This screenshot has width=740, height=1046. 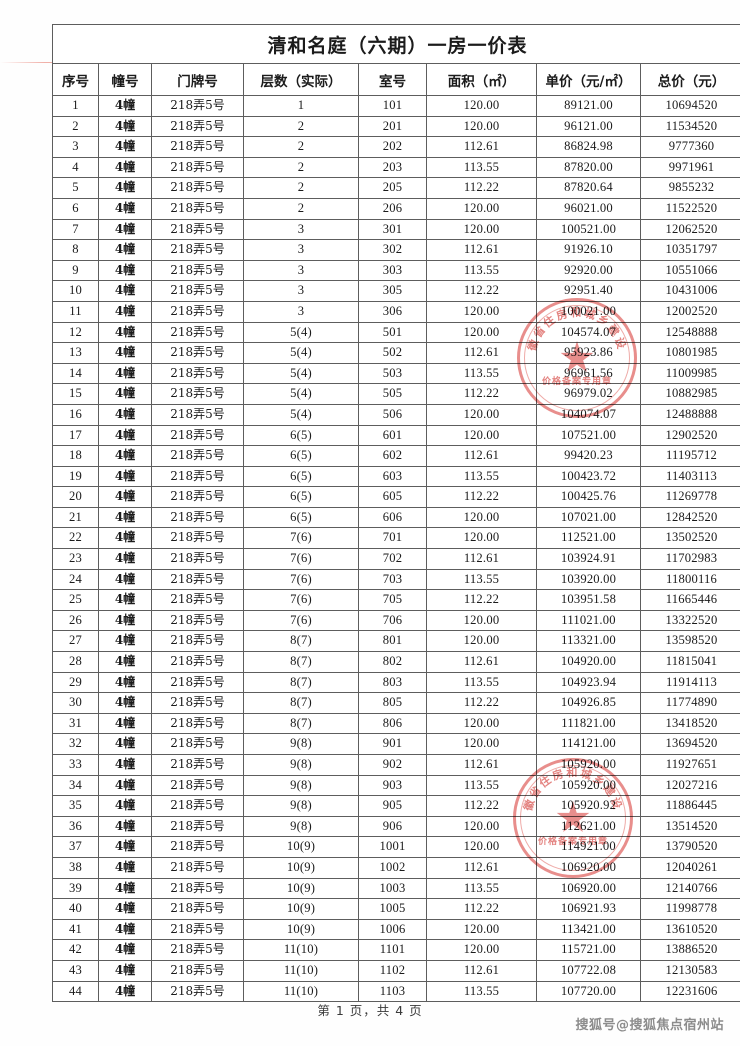 I want to click on cell-index: 33, so click(x=75, y=765).